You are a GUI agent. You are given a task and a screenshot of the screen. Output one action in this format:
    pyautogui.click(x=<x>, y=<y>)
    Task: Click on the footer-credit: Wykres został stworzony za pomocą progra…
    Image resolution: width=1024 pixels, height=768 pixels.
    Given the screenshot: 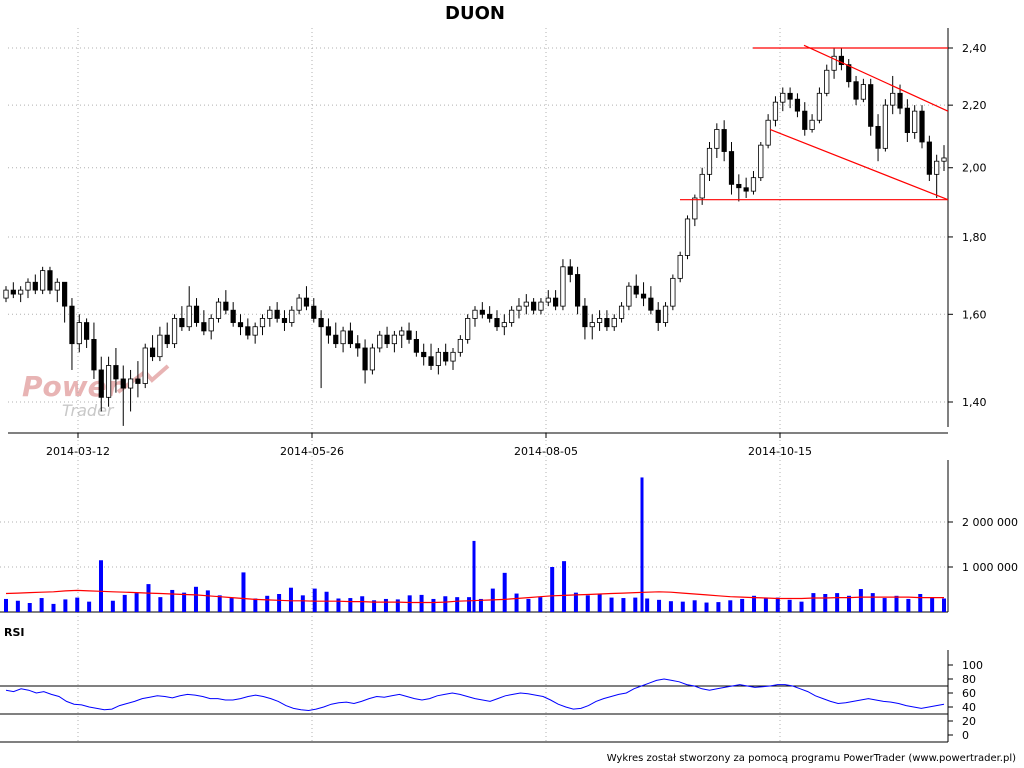 What is the action you would take?
    pyautogui.click(x=811, y=758)
    